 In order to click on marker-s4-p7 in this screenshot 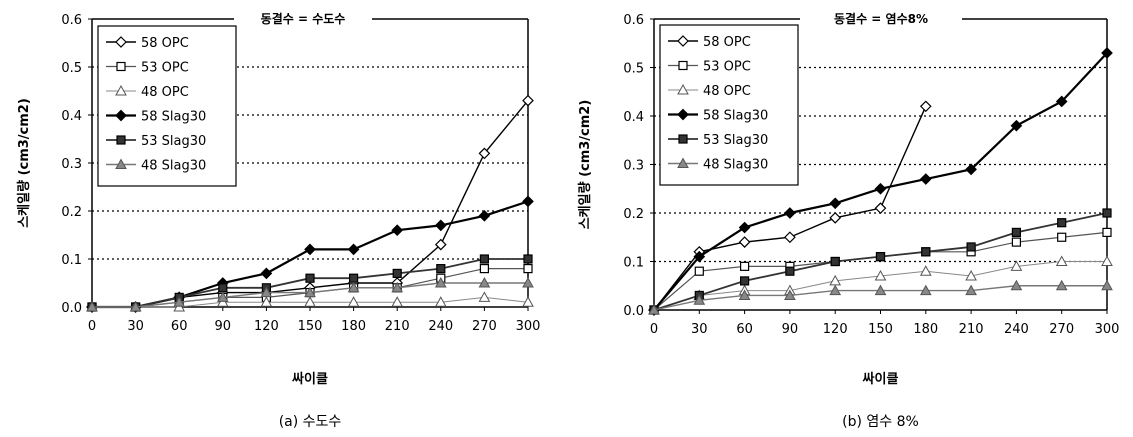, I will do `click(971, 247)`.